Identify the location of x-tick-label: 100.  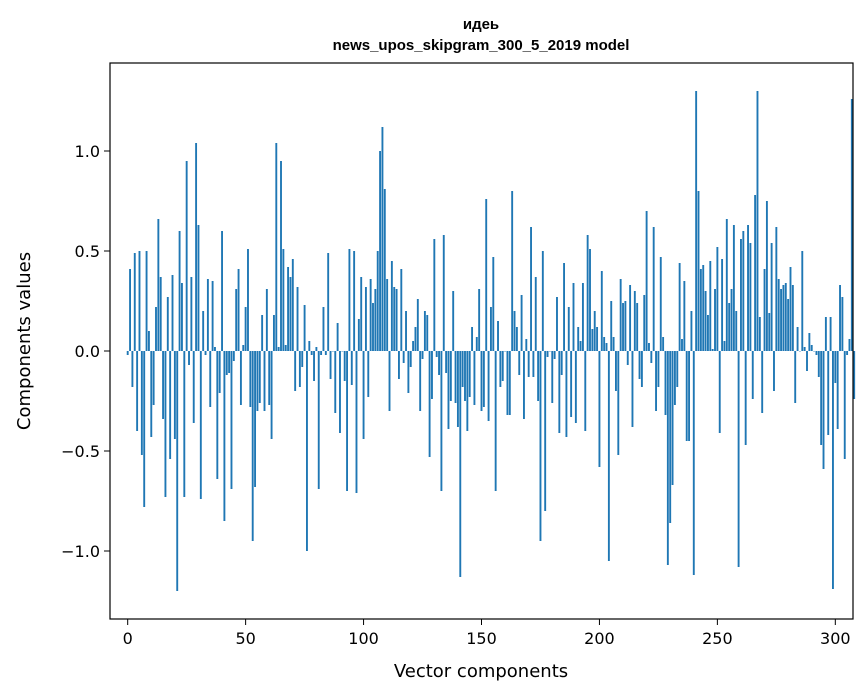
(363, 638).